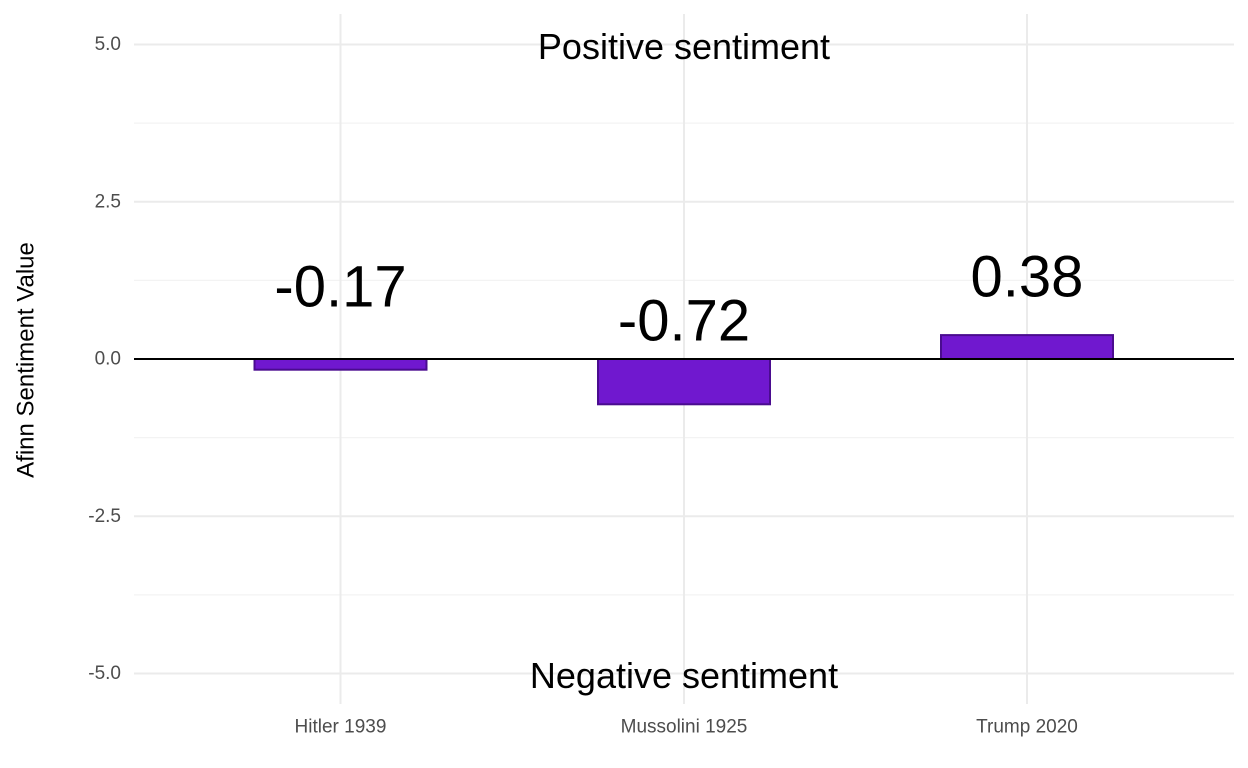  Describe the element at coordinates (26, 360) in the screenshot. I see `y-axis-title: Afinn Sentiment Value` at that location.